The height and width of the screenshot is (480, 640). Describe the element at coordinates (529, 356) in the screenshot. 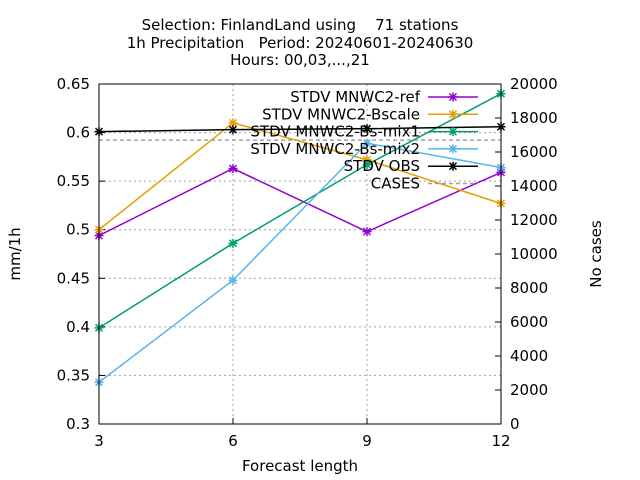

I see `y2-tick-label: 4000` at that location.